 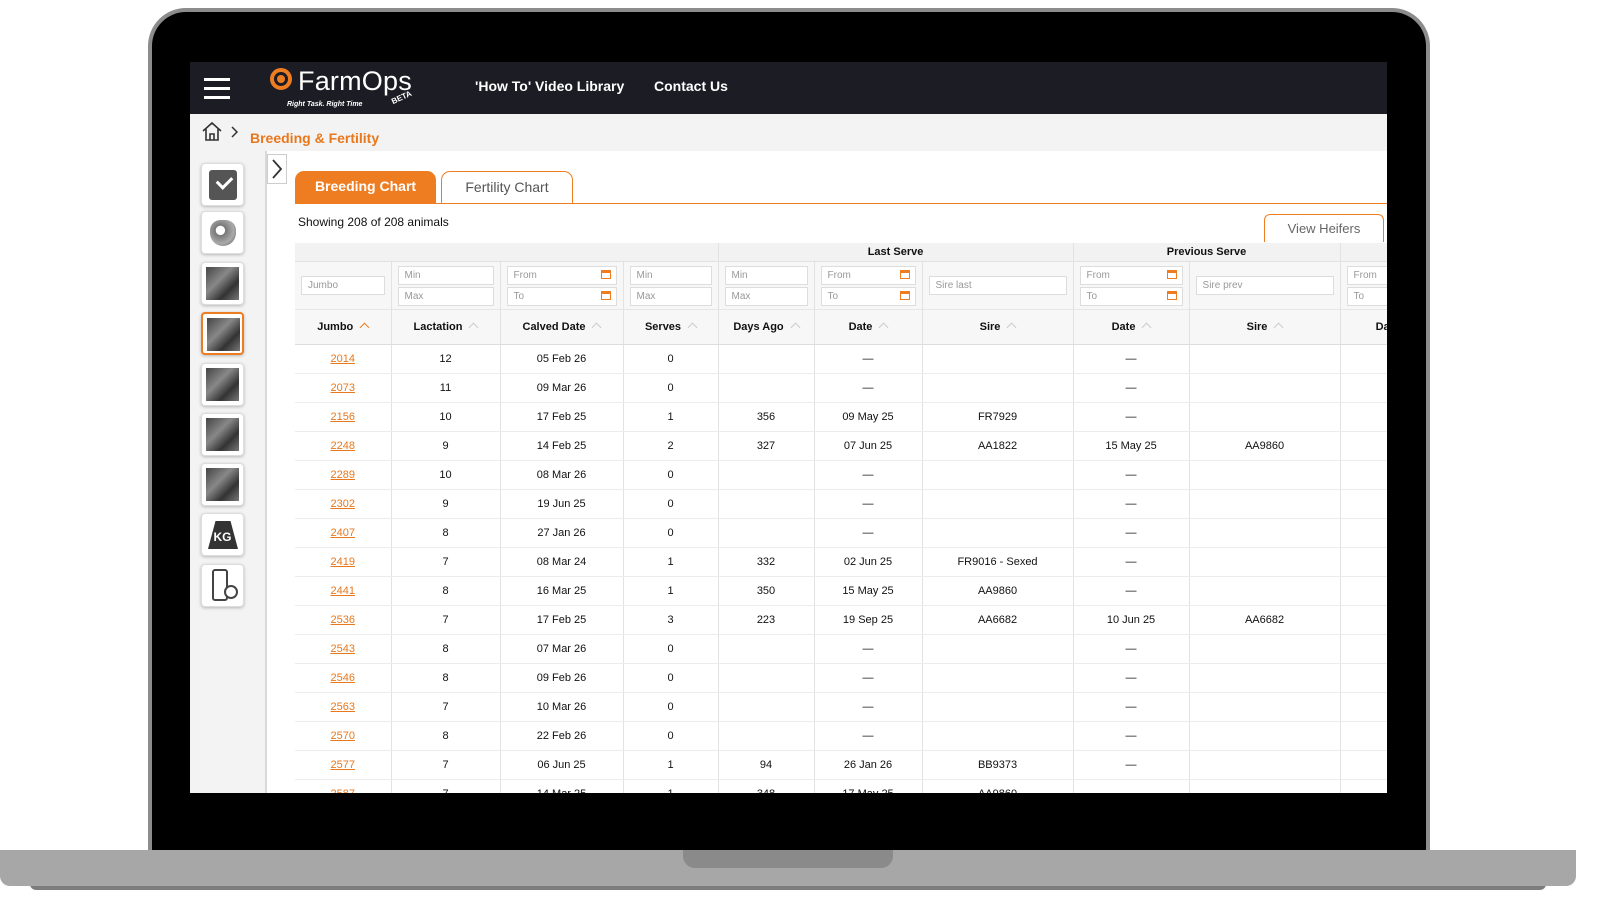 I want to click on filter-cell: Min Max, so click(x=671, y=285).